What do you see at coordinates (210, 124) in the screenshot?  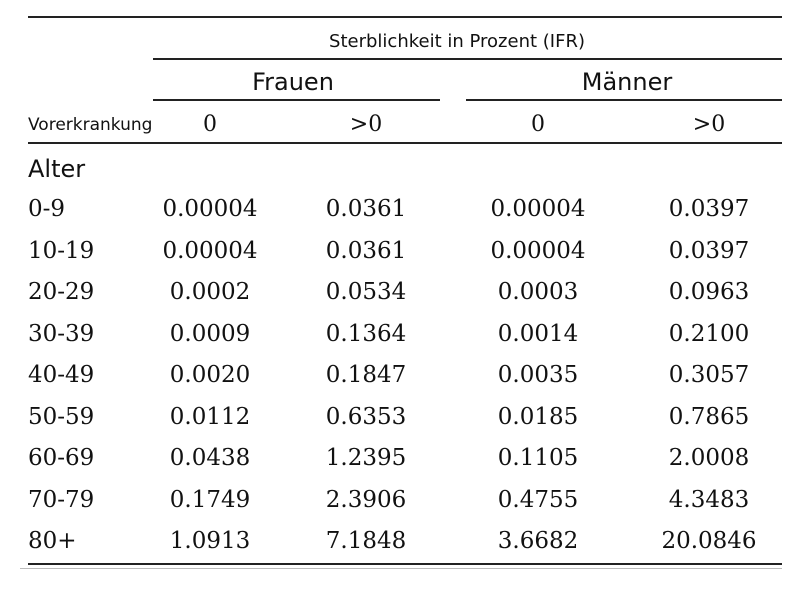 I see `subheader-frauen-0: 0` at bounding box center [210, 124].